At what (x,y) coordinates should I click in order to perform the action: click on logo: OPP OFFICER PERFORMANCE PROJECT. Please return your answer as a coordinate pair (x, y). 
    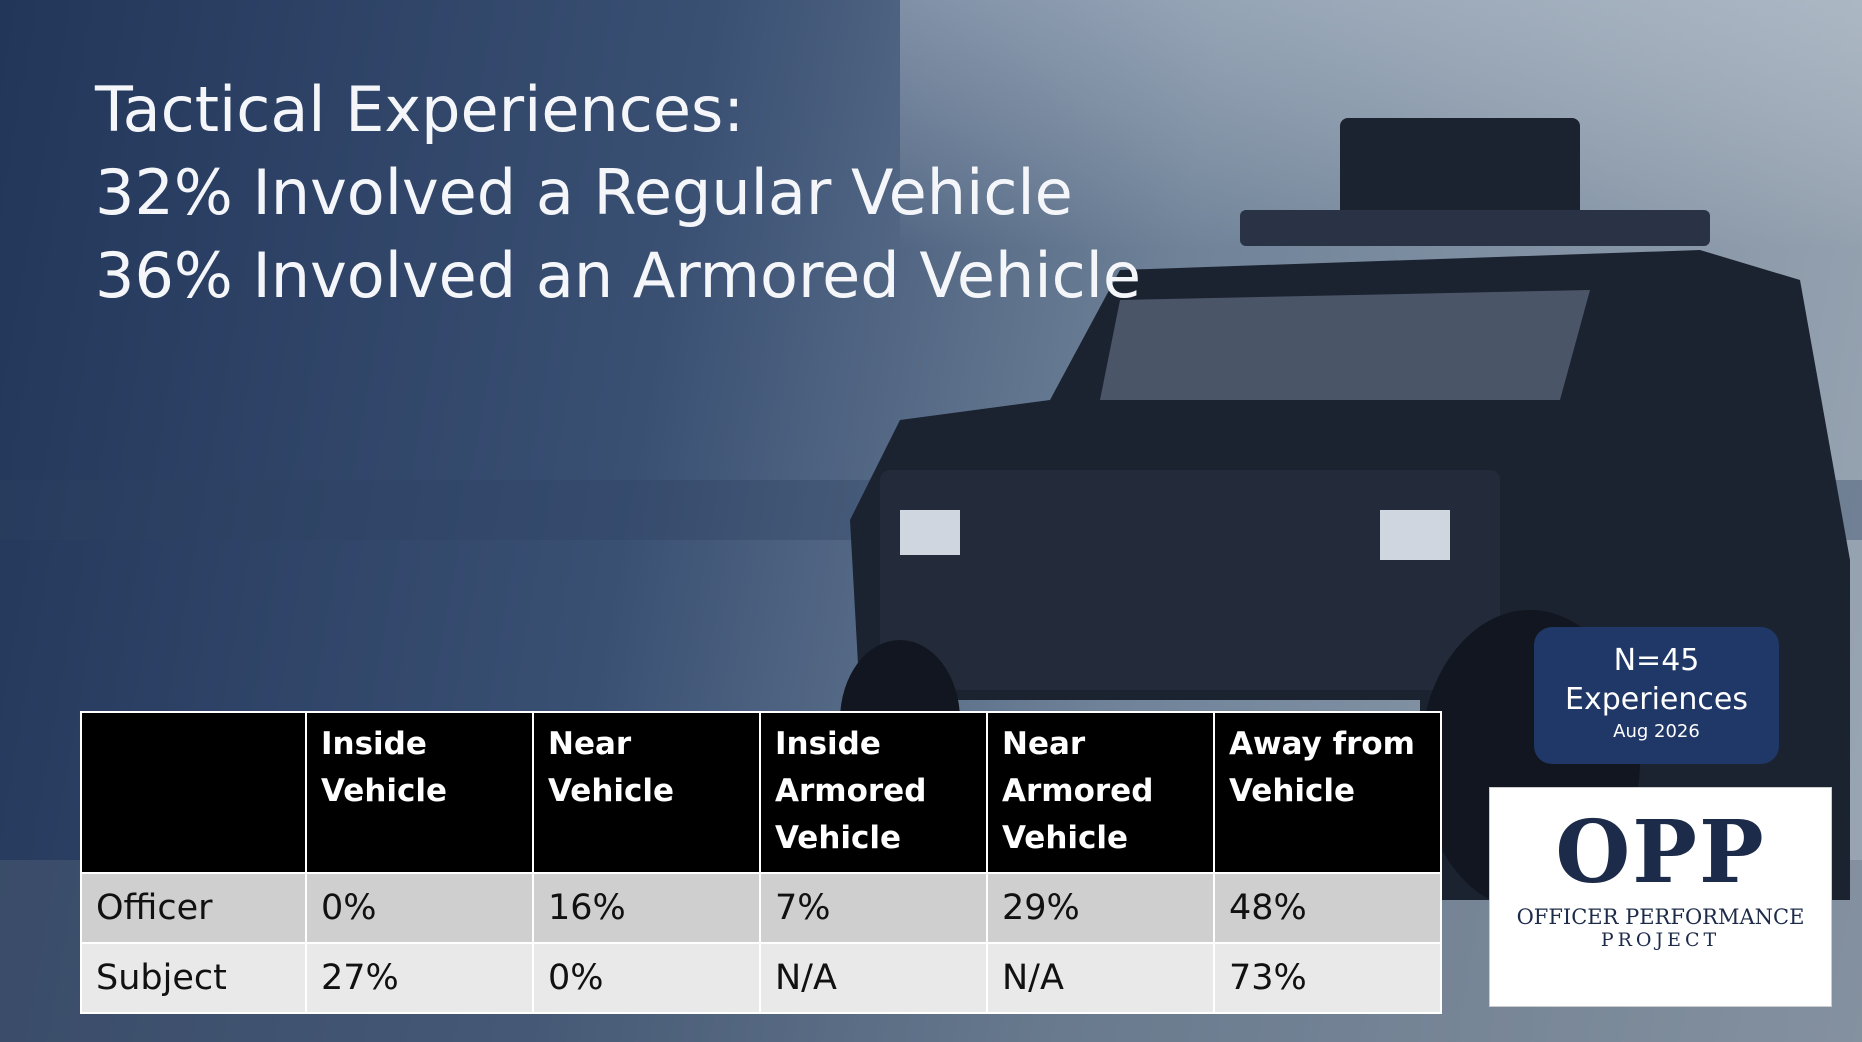
    Looking at the image, I should click on (1660, 897).